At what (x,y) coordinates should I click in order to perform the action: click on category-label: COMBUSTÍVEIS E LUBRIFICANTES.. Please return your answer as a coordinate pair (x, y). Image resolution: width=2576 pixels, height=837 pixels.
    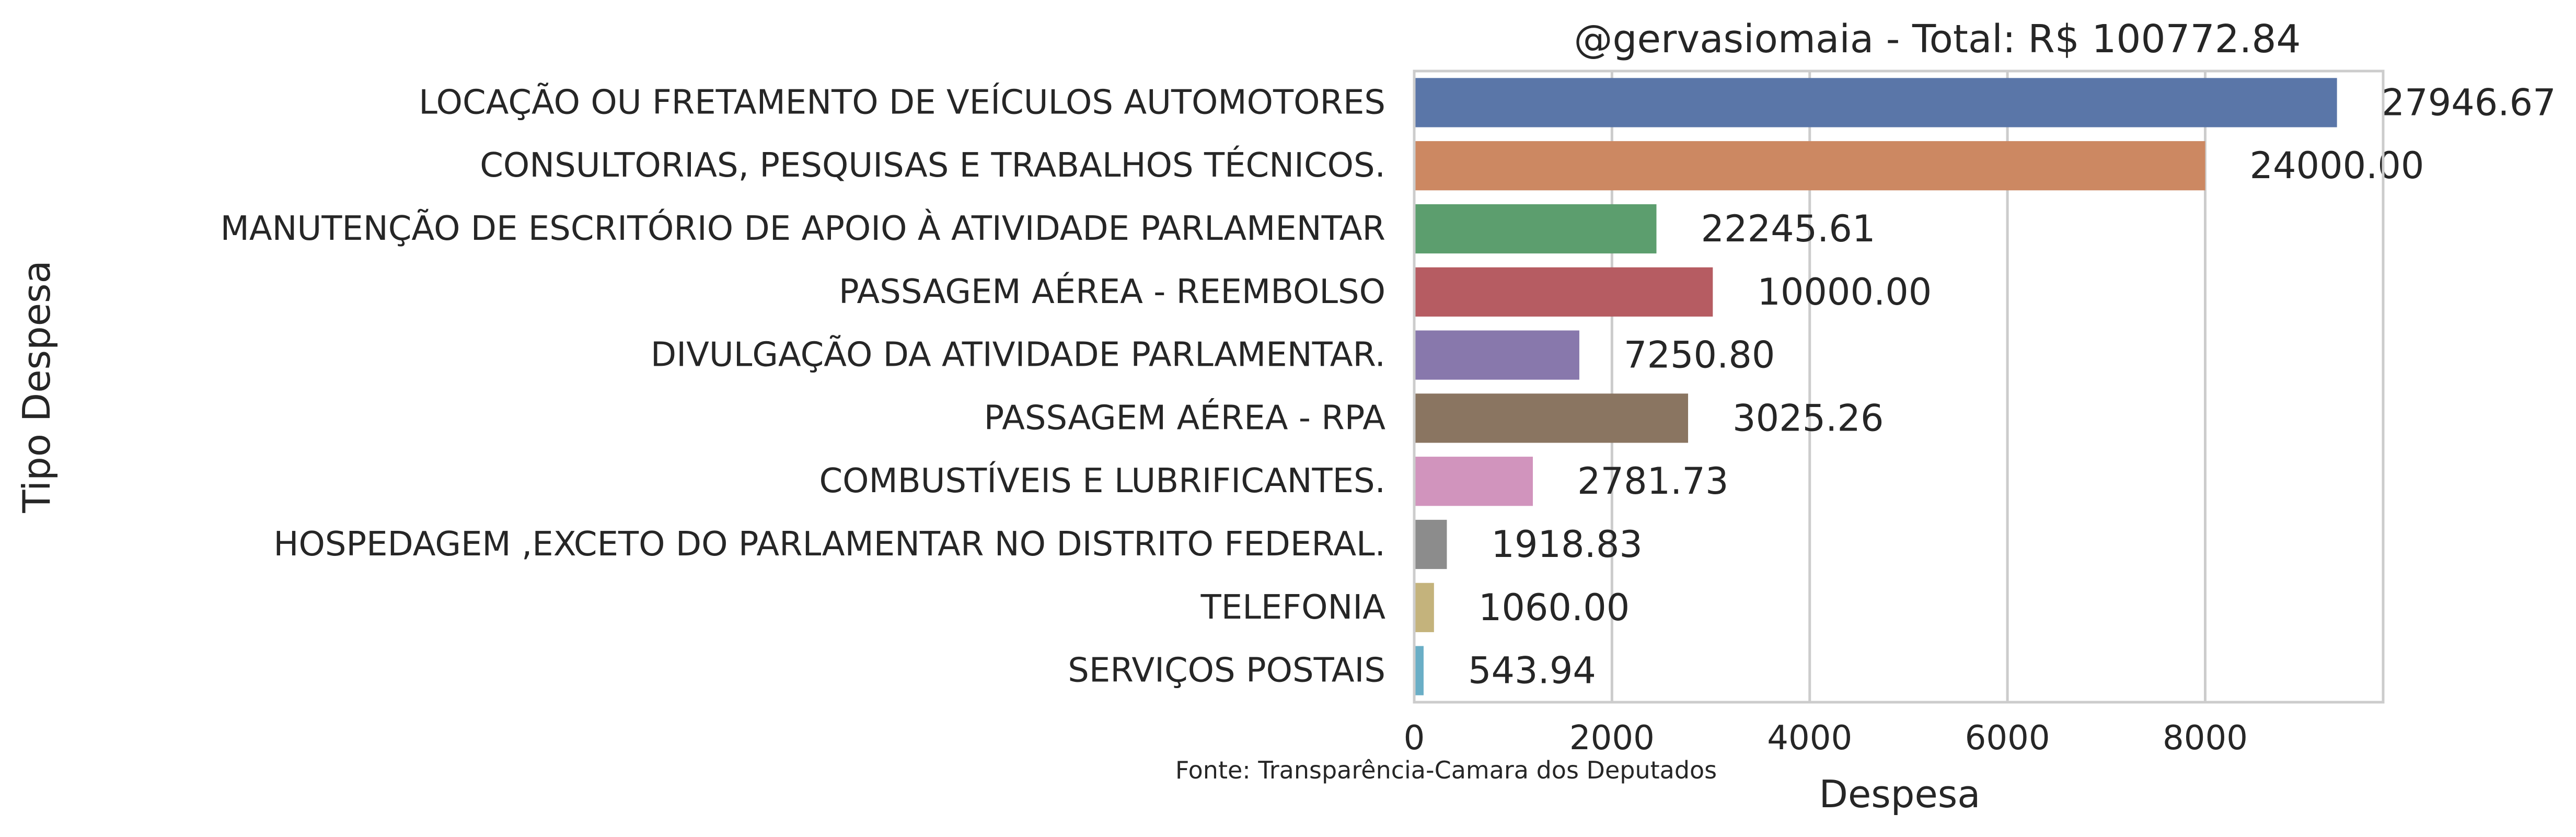
    Looking at the image, I should click on (1102, 481).